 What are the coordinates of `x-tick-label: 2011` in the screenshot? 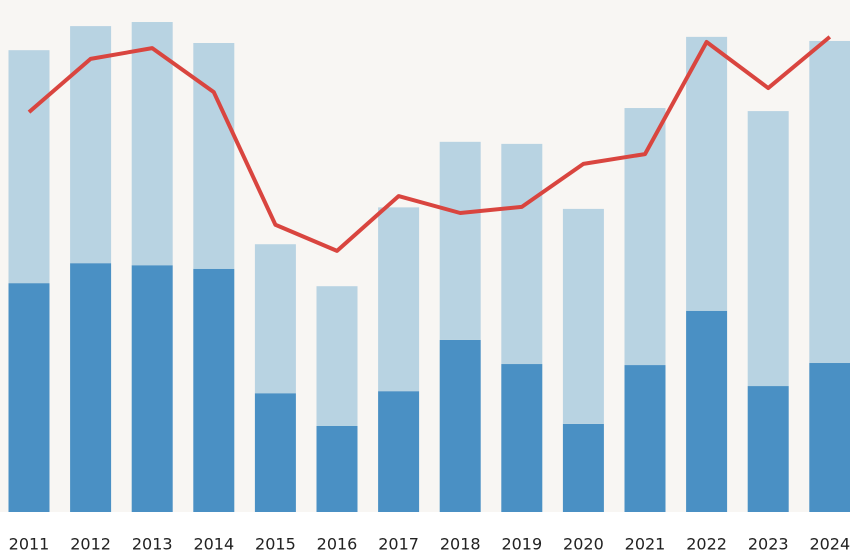 It's located at (29, 544).